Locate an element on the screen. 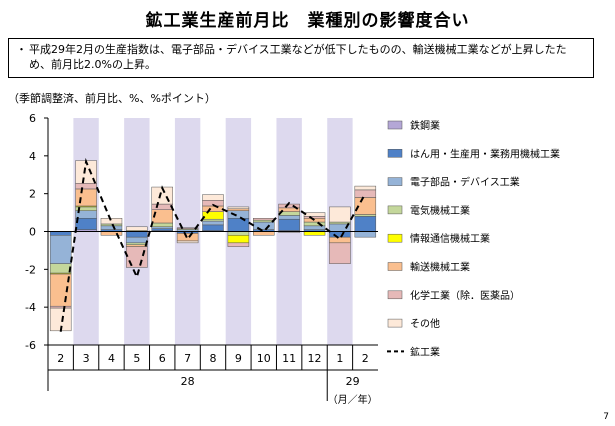 The image size is (615, 426). legend-label: その他 is located at coordinates (425, 323).